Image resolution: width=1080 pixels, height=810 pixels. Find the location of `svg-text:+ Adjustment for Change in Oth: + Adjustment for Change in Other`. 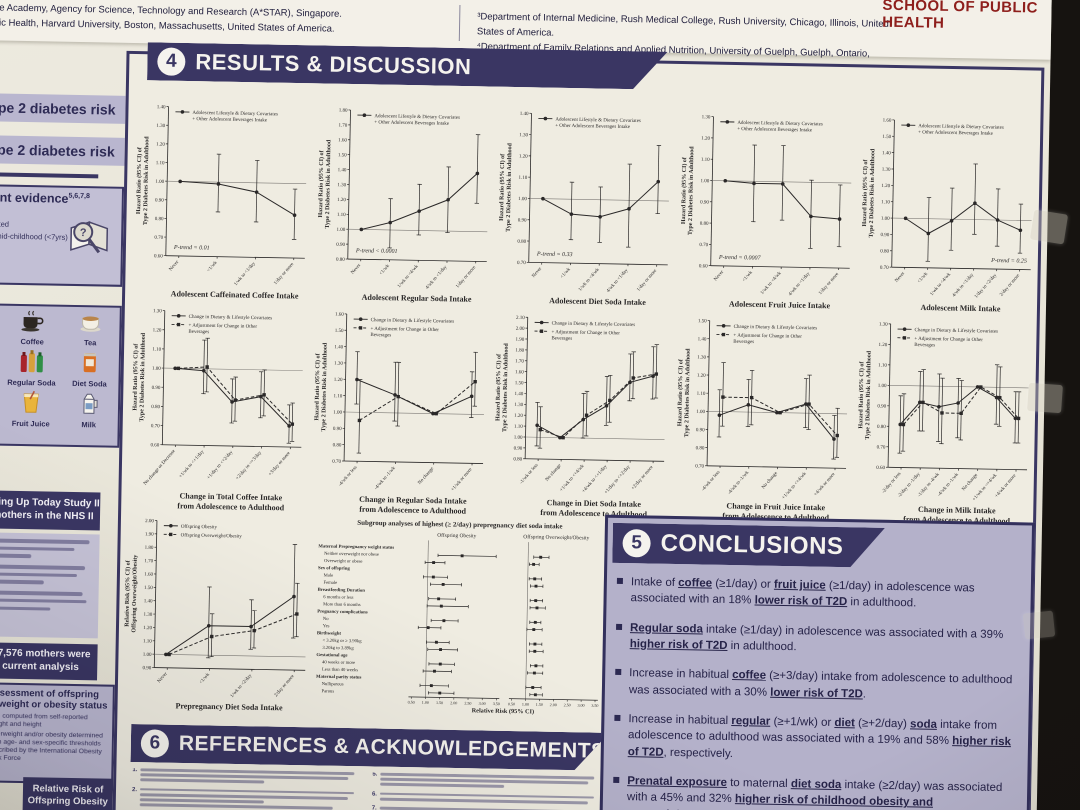

svg-text:+ Adjustment for Change in Oth: + Adjustment for Change in Other is located at coordinates (948, 340).